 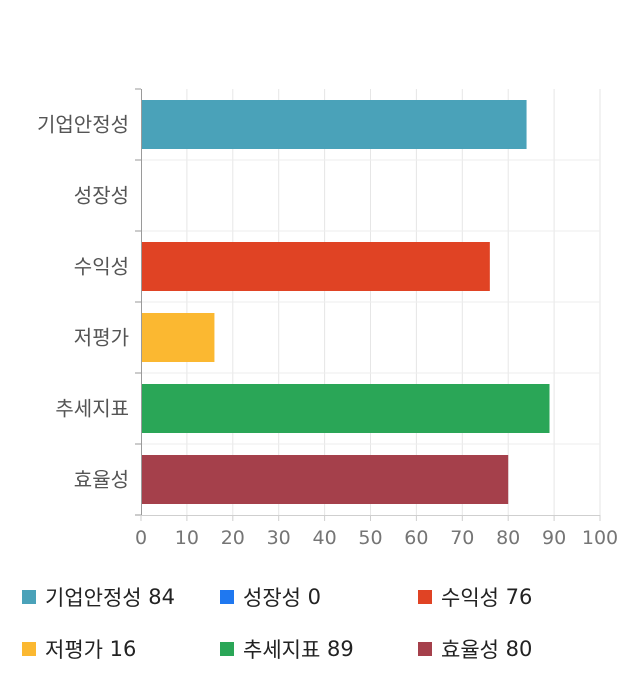 I want to click on x-tick-label: 30, so click(x=279, y=538).